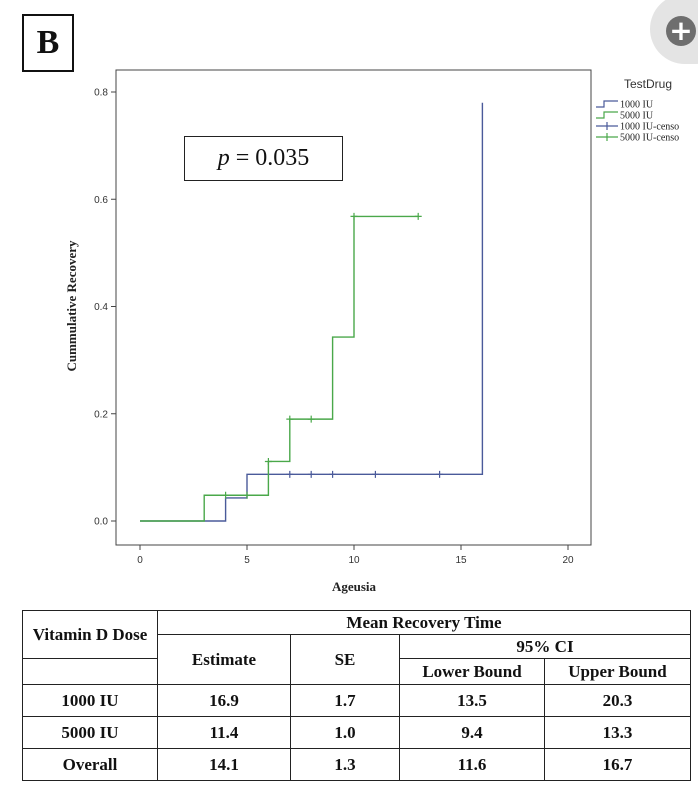  I want to click on cell-estimate: 16.9, so click(224, 700).